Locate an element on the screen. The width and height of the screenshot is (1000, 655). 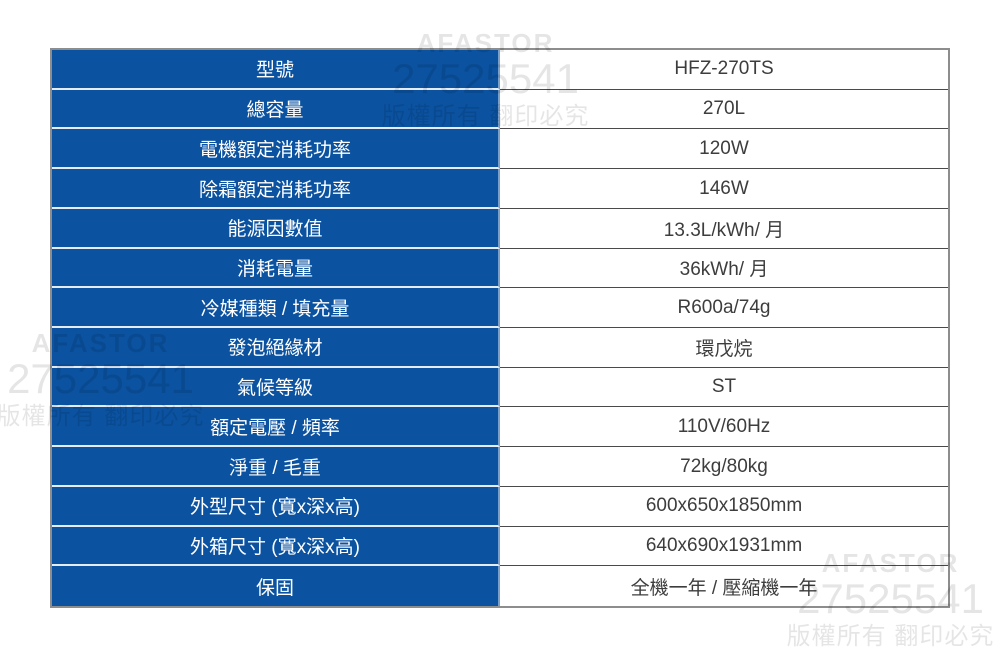
spec-value: 36kWh/ 月 is located at coordinates (724, 268).